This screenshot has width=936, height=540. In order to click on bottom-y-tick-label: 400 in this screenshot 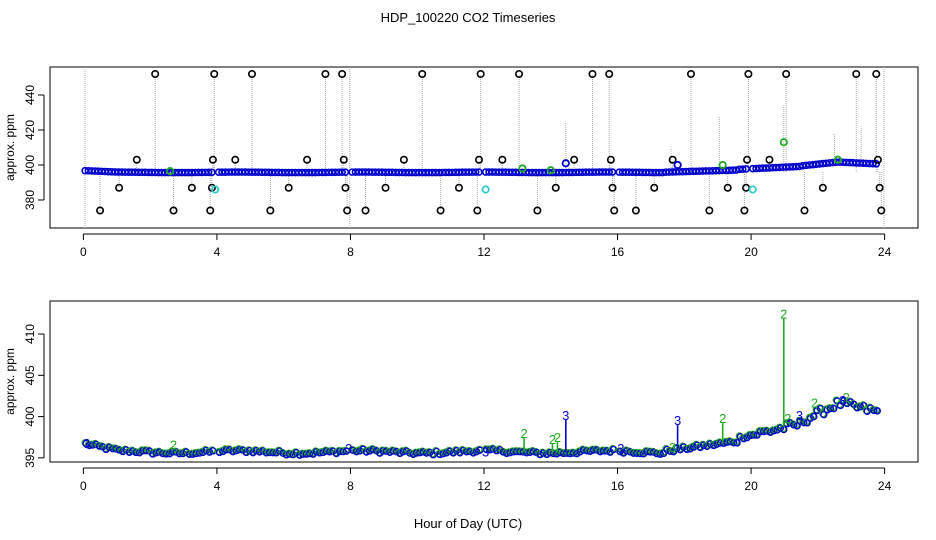, I will do `click(30, 416)`.